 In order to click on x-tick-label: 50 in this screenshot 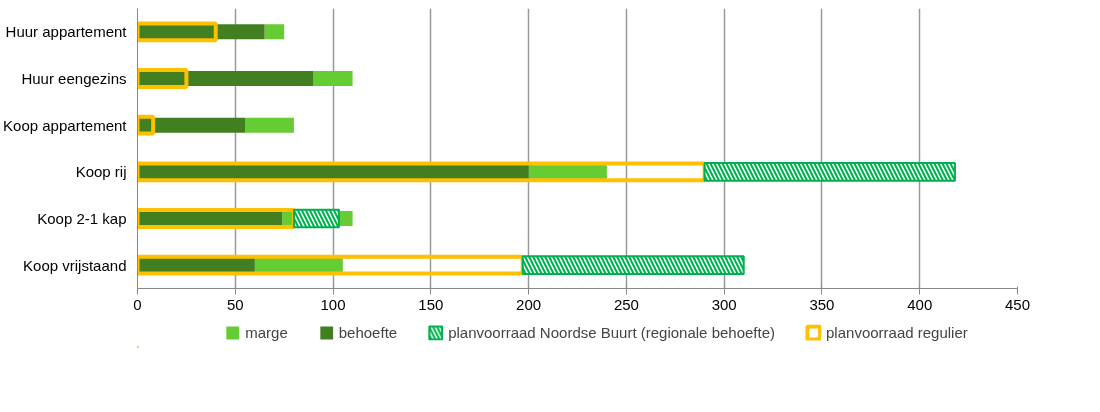, I will do `click(235, 304)`.